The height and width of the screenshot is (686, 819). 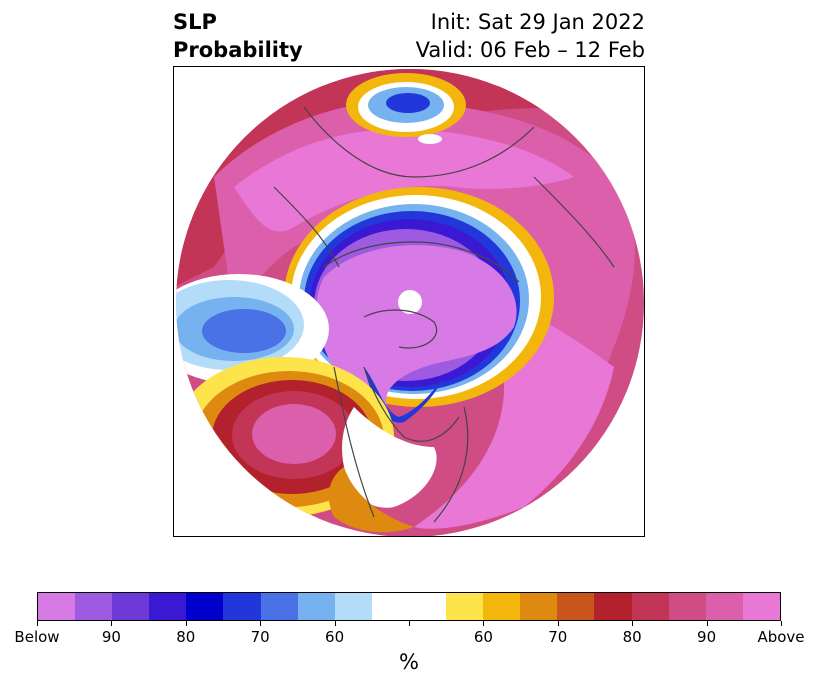 I want to click on colorbar, so click(x=409, y=606).